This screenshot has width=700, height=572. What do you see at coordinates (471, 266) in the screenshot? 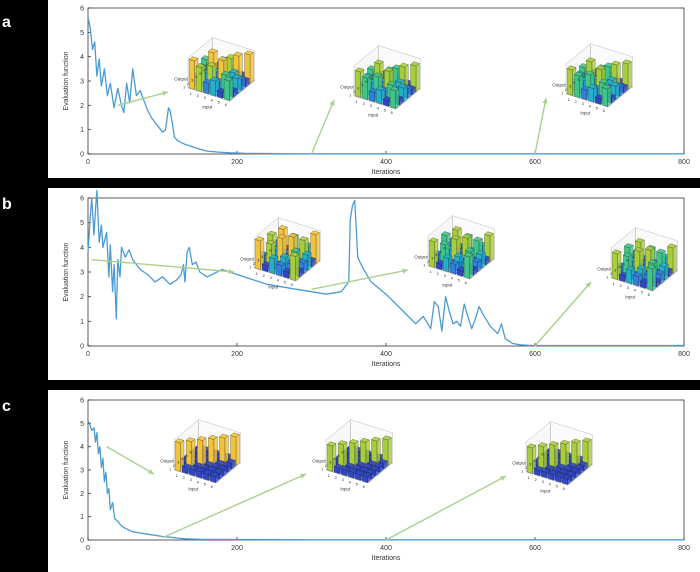
I see `inset-bar-side` at bounding box center [471, 266].